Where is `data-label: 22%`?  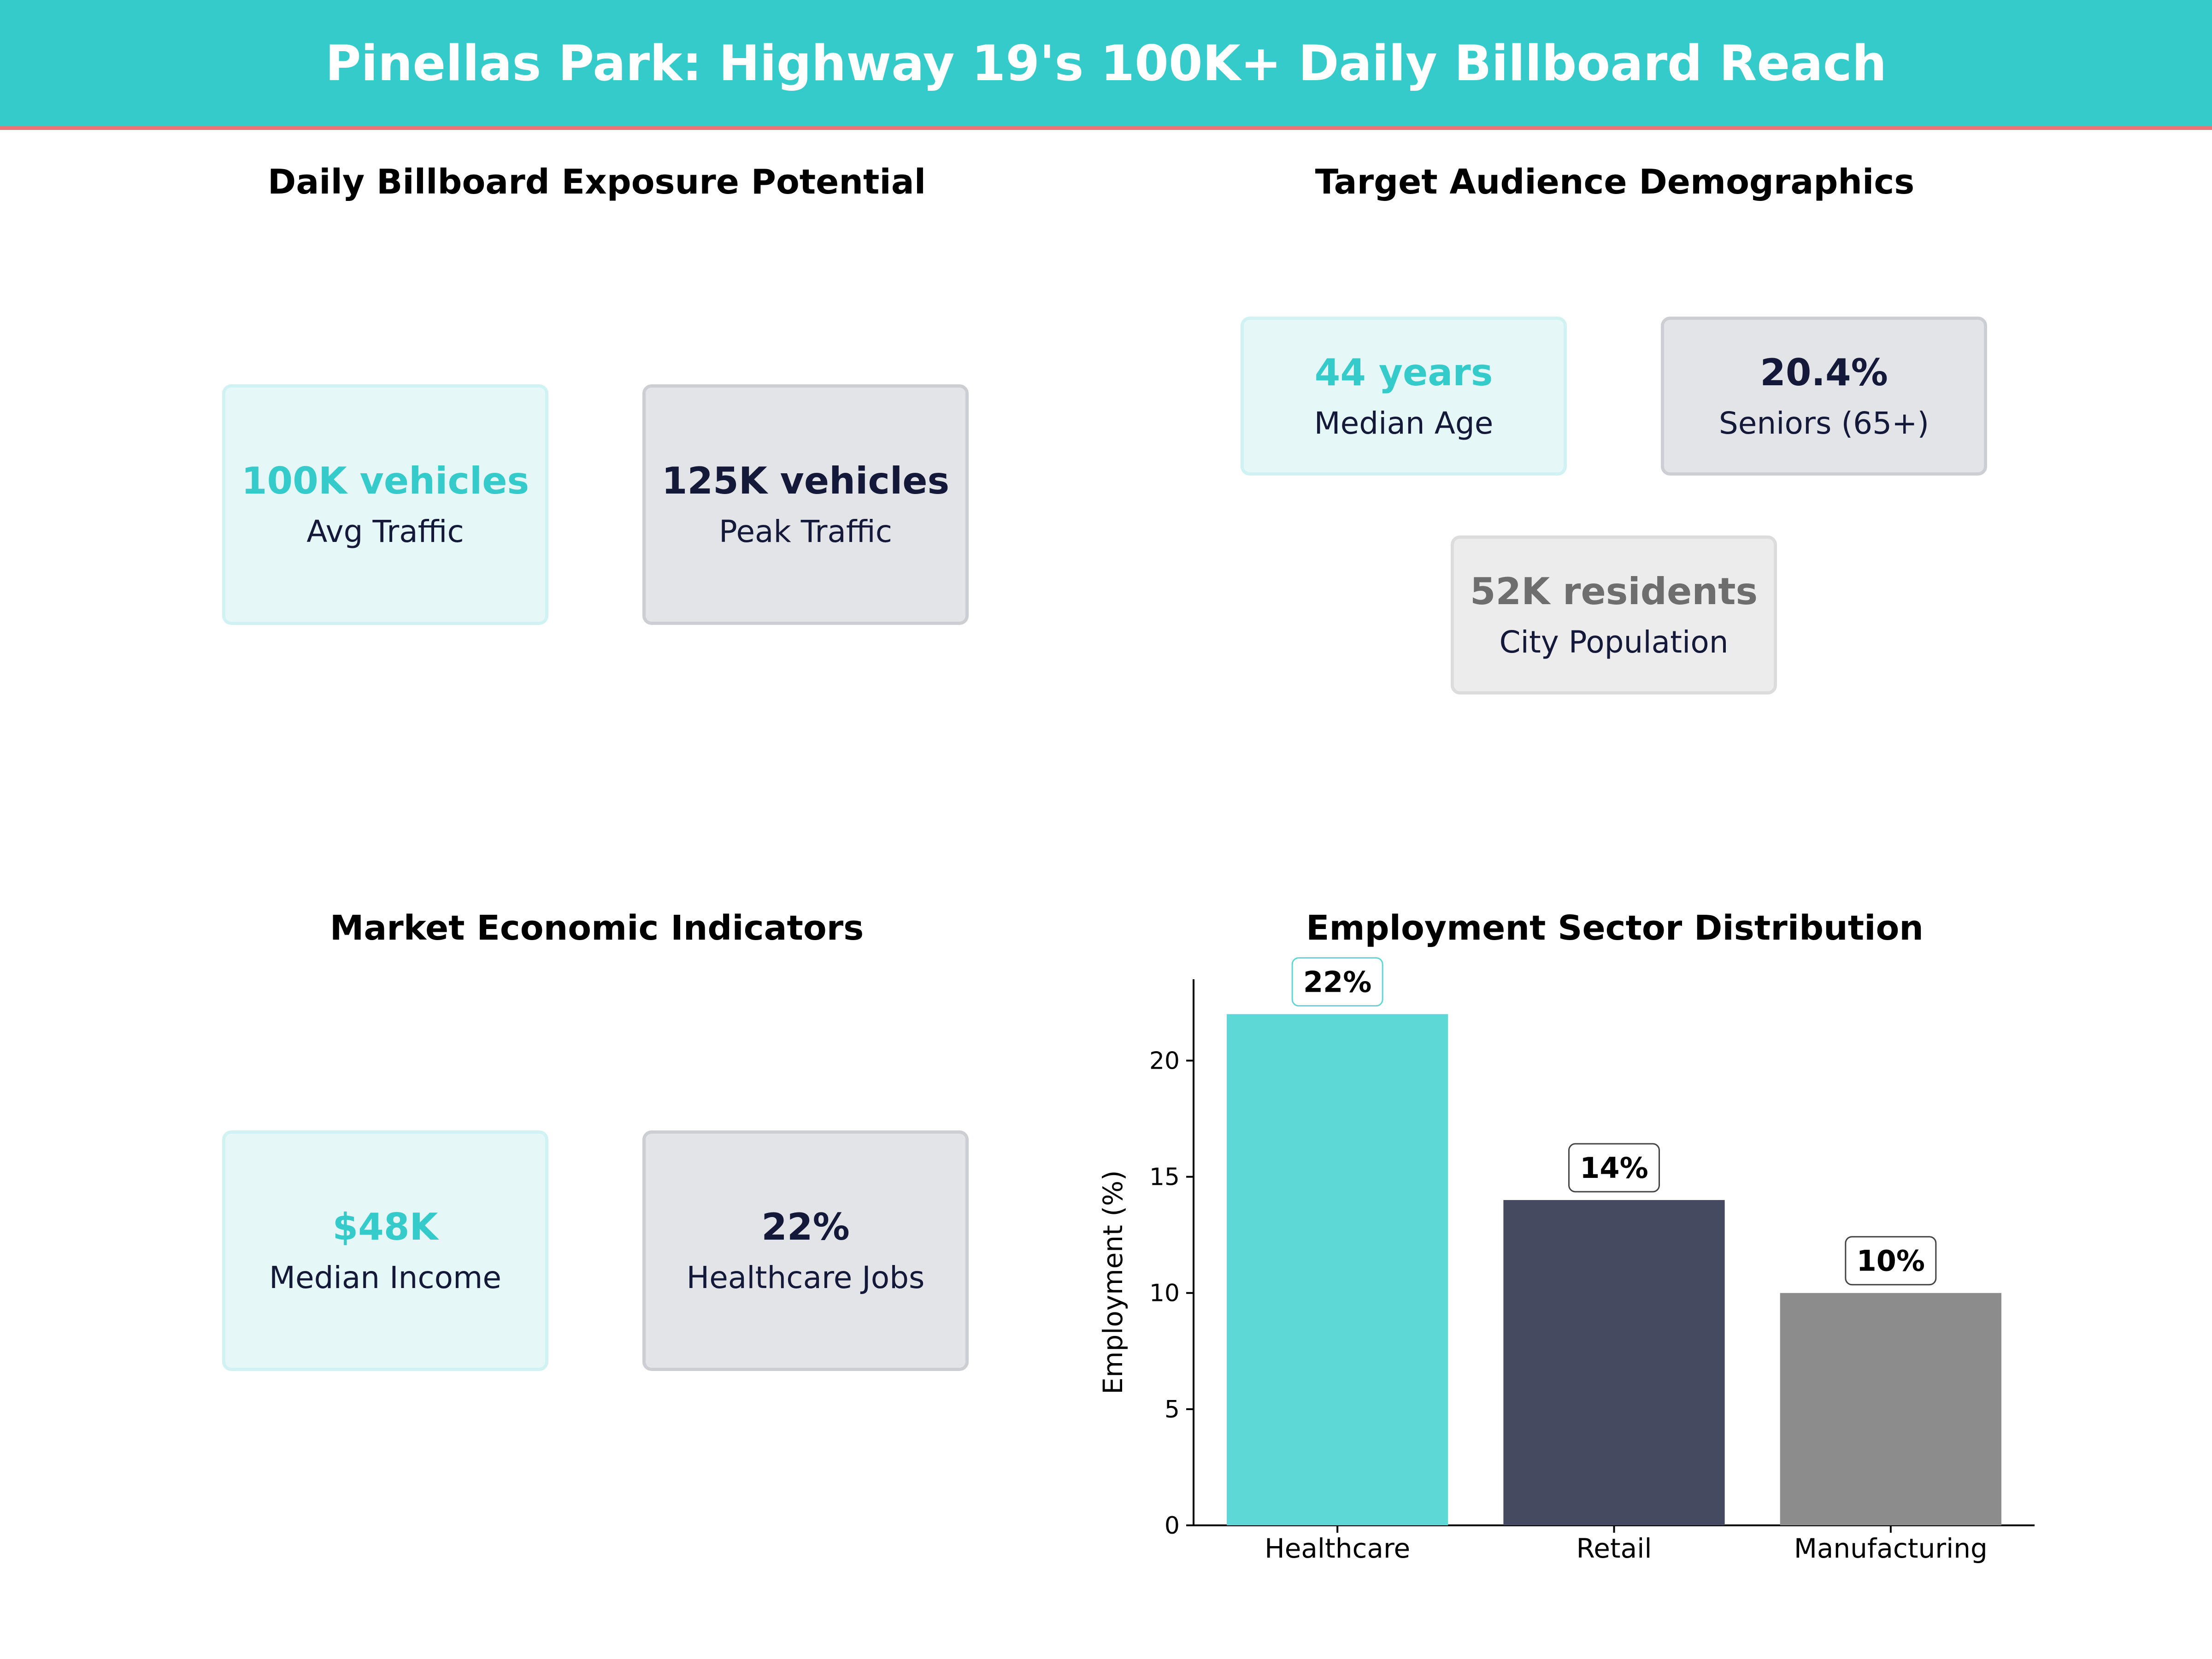
data-label: 22% is located at coordinates (1337, 982).